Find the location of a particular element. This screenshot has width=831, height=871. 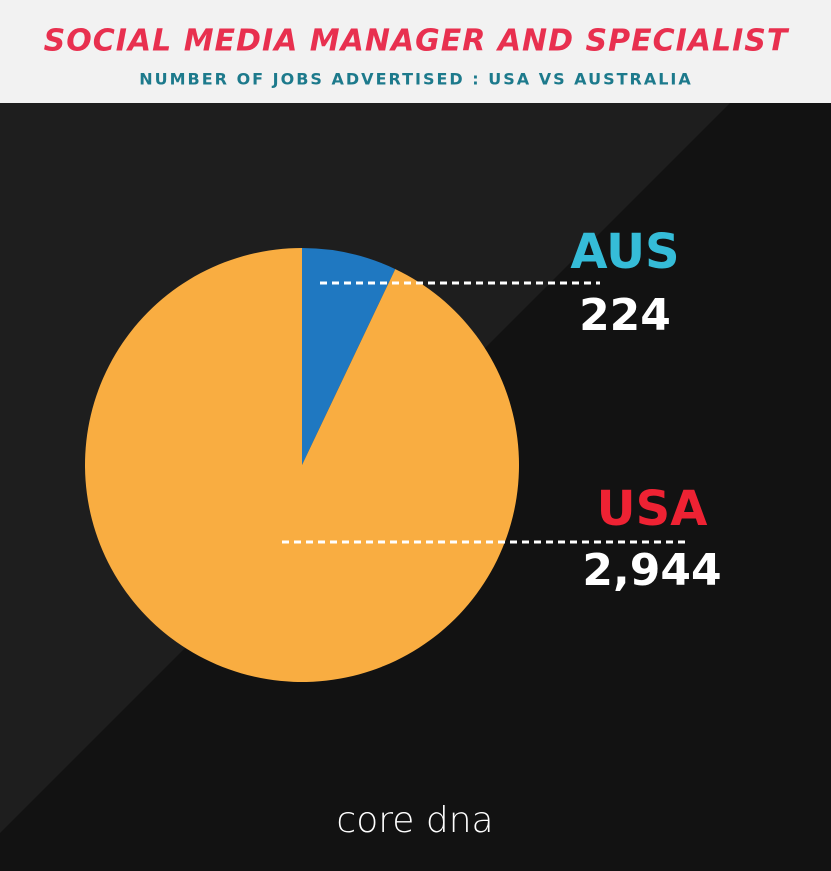

category-label: USA is located at coordinates (652, 509).